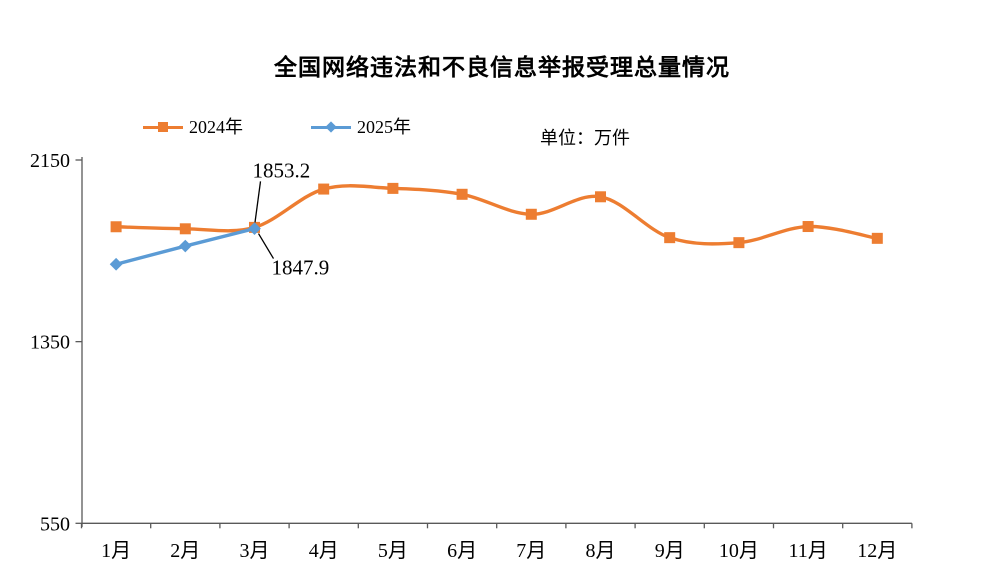  I want to click on x-tick-label: 9月, so click(670, 551).